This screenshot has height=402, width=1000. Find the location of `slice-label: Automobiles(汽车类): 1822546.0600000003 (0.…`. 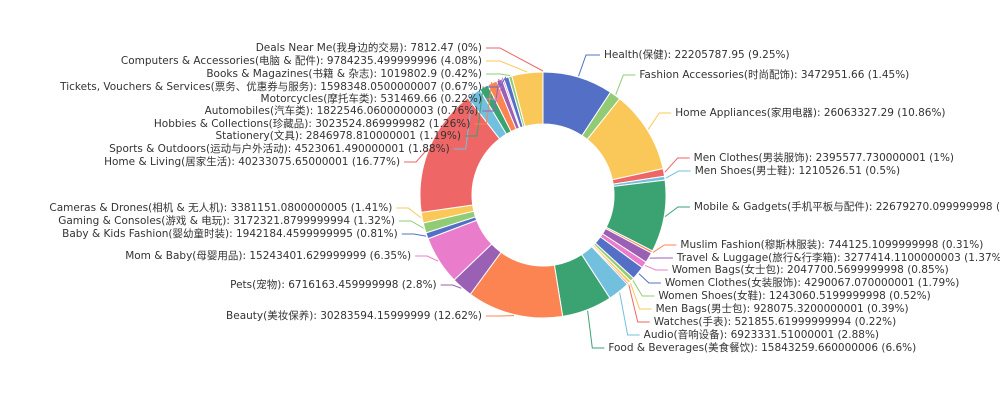

slice-label: Automobiles(汽车类): 1822546.0600000003 (0.… is located at coordinates (342, 110).